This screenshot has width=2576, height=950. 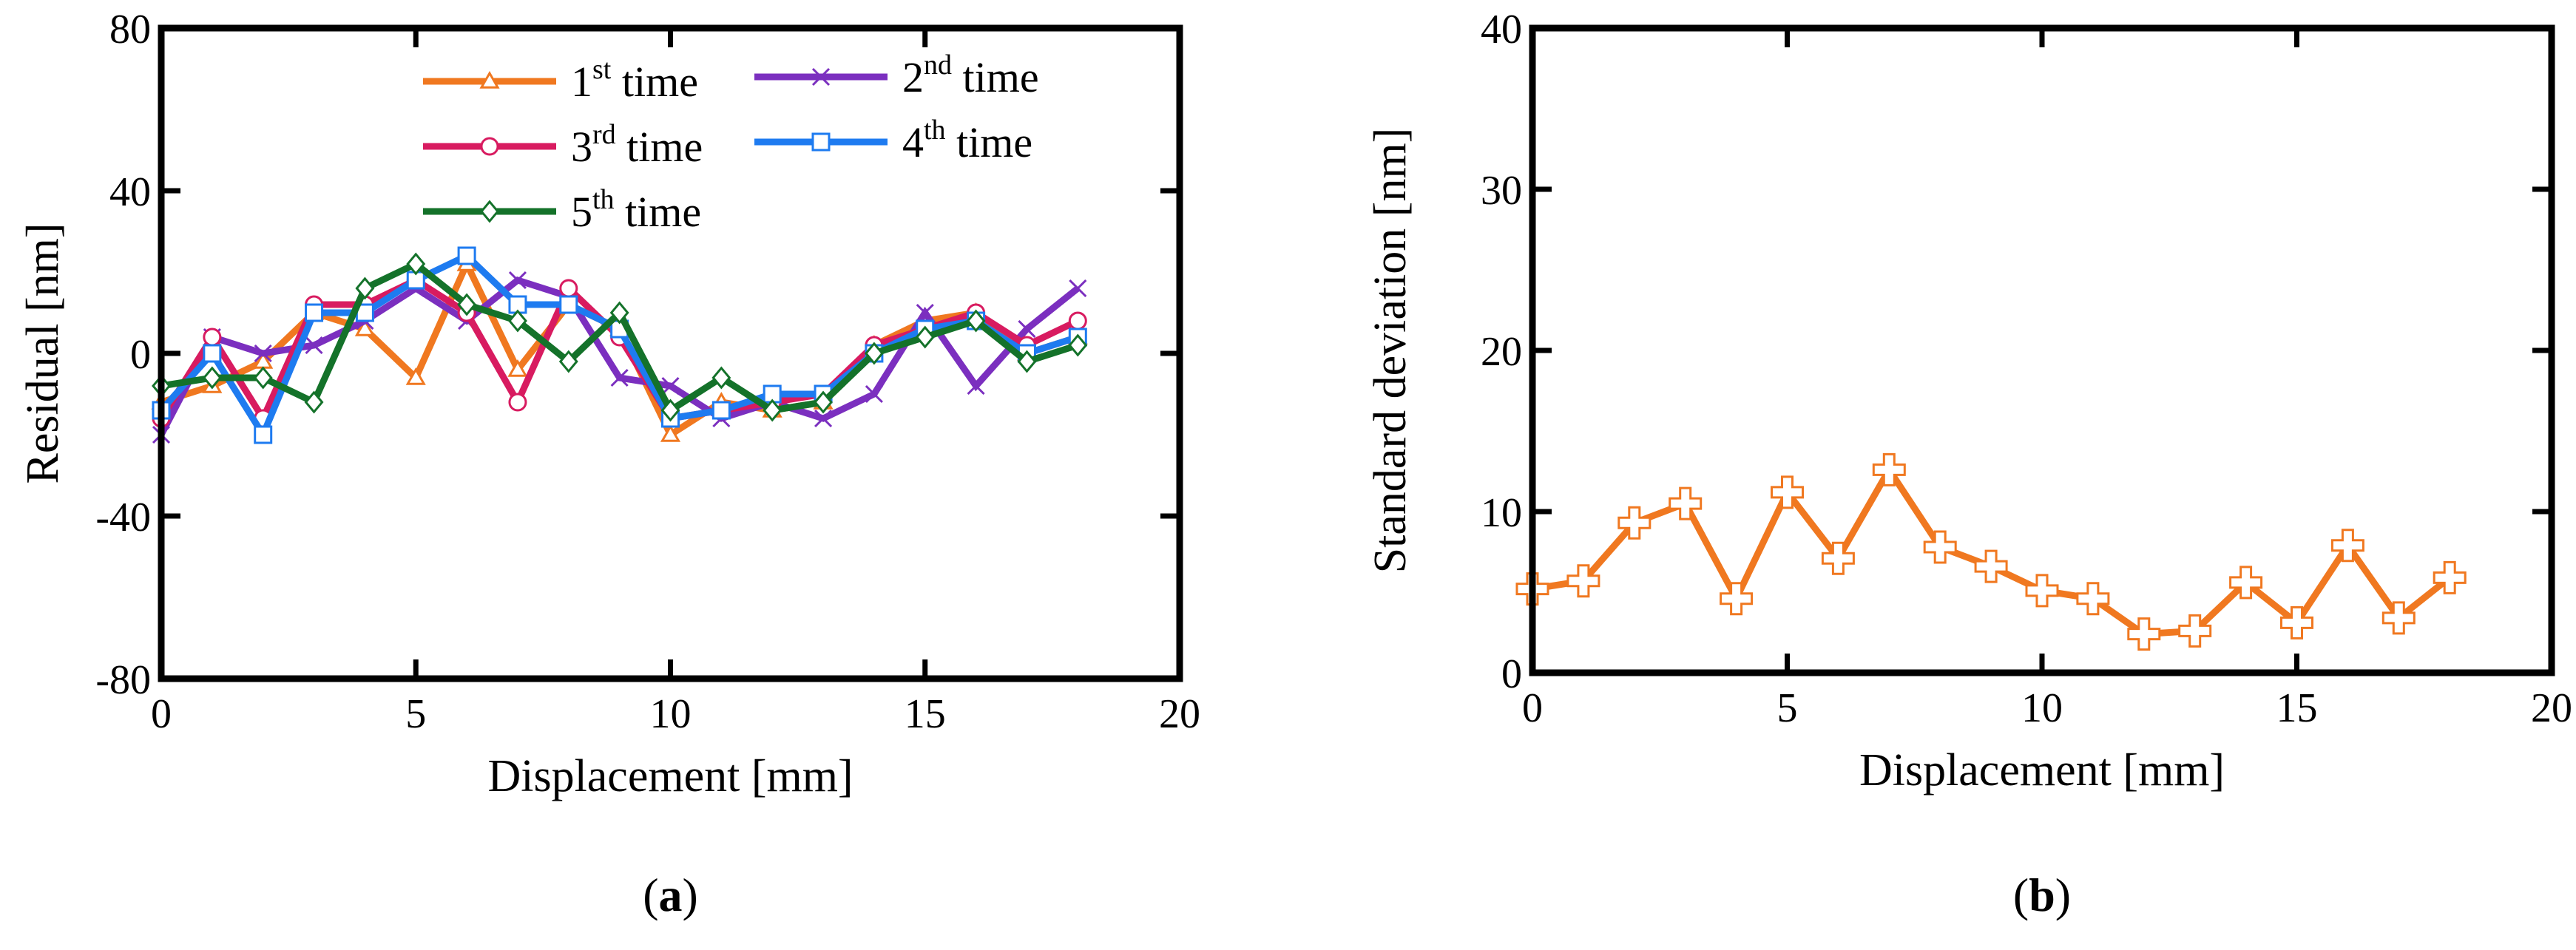 I want to click on legend-entry-4: 4th time, so click(x=893, y=140).